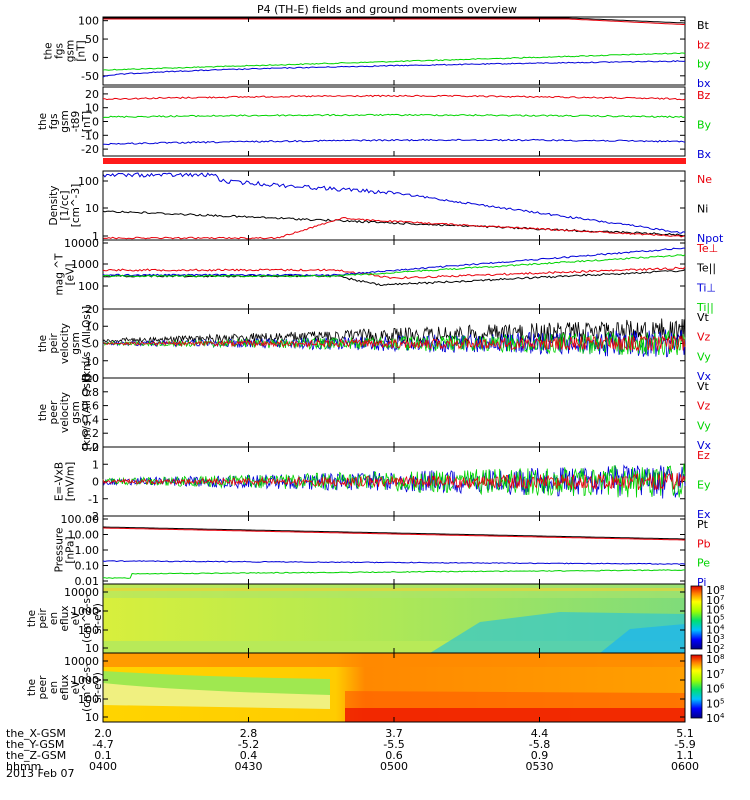 This screenshot has height=800, width=750. I want to click on y-tick-label: -2, so click(93, 516).